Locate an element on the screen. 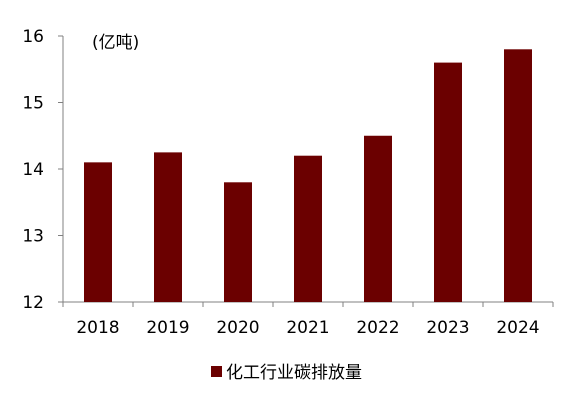 The image size is (585, 400). bar-2018 is located at coordinates (98, 232).